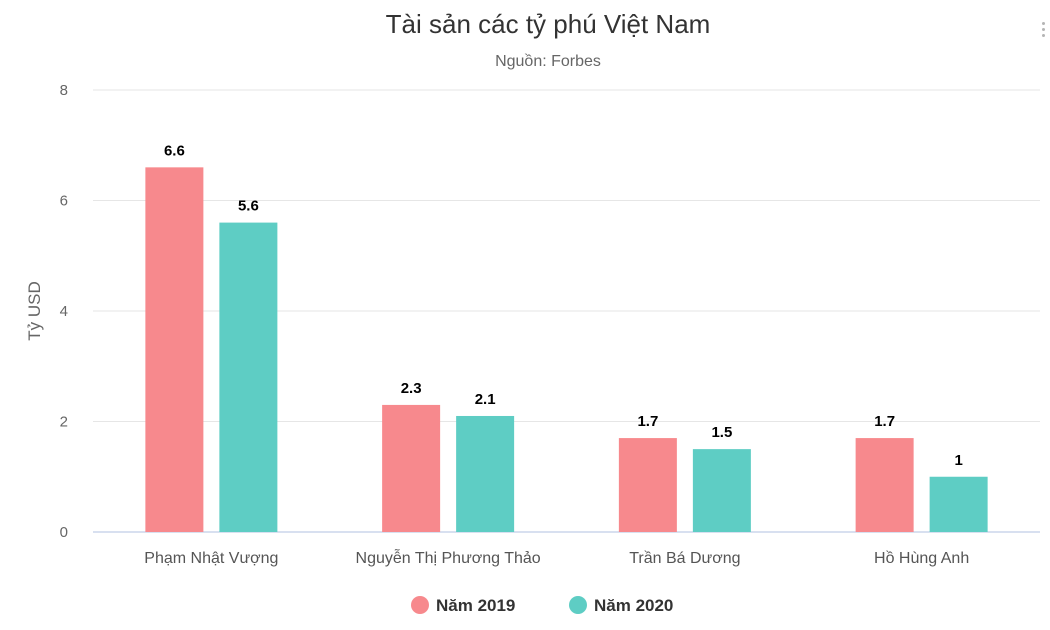 The width and height of the screenshot is (1050, 630). What do you see at coordinates (684, 558) in the screenshot?
I see `x-tick-label: Trần Bá Dương` at bounding box center [684, 558].